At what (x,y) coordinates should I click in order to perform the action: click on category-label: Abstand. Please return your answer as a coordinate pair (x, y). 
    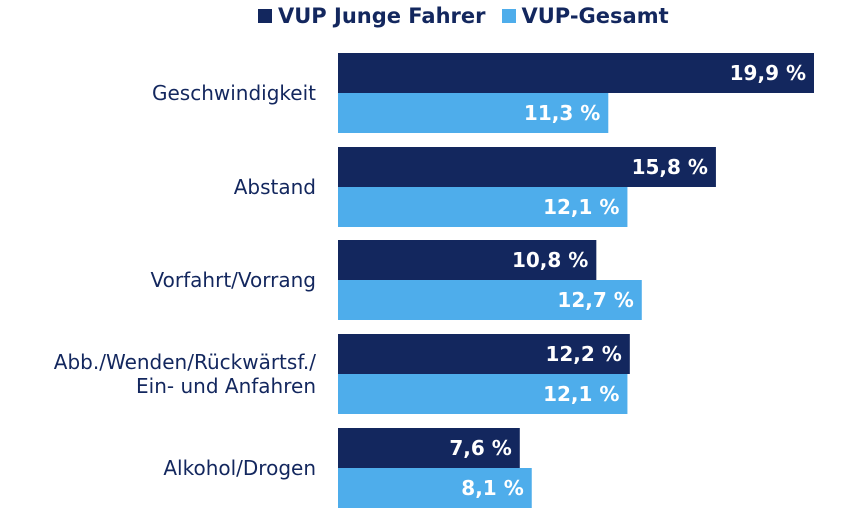
    Looking at the image, I should click on (275, 187).